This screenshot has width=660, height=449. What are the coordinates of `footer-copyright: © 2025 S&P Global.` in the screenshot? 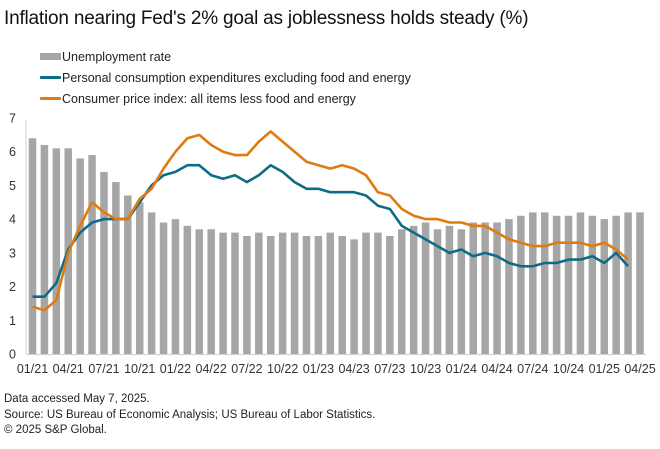 It's located at (55, 430).